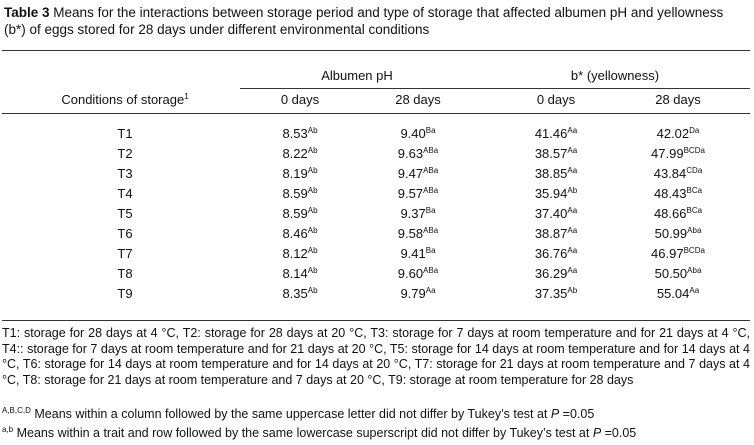 The width and height of the screenshot is (754, 445). I want to click on cell: 55.04Aa, so click(678, 293).